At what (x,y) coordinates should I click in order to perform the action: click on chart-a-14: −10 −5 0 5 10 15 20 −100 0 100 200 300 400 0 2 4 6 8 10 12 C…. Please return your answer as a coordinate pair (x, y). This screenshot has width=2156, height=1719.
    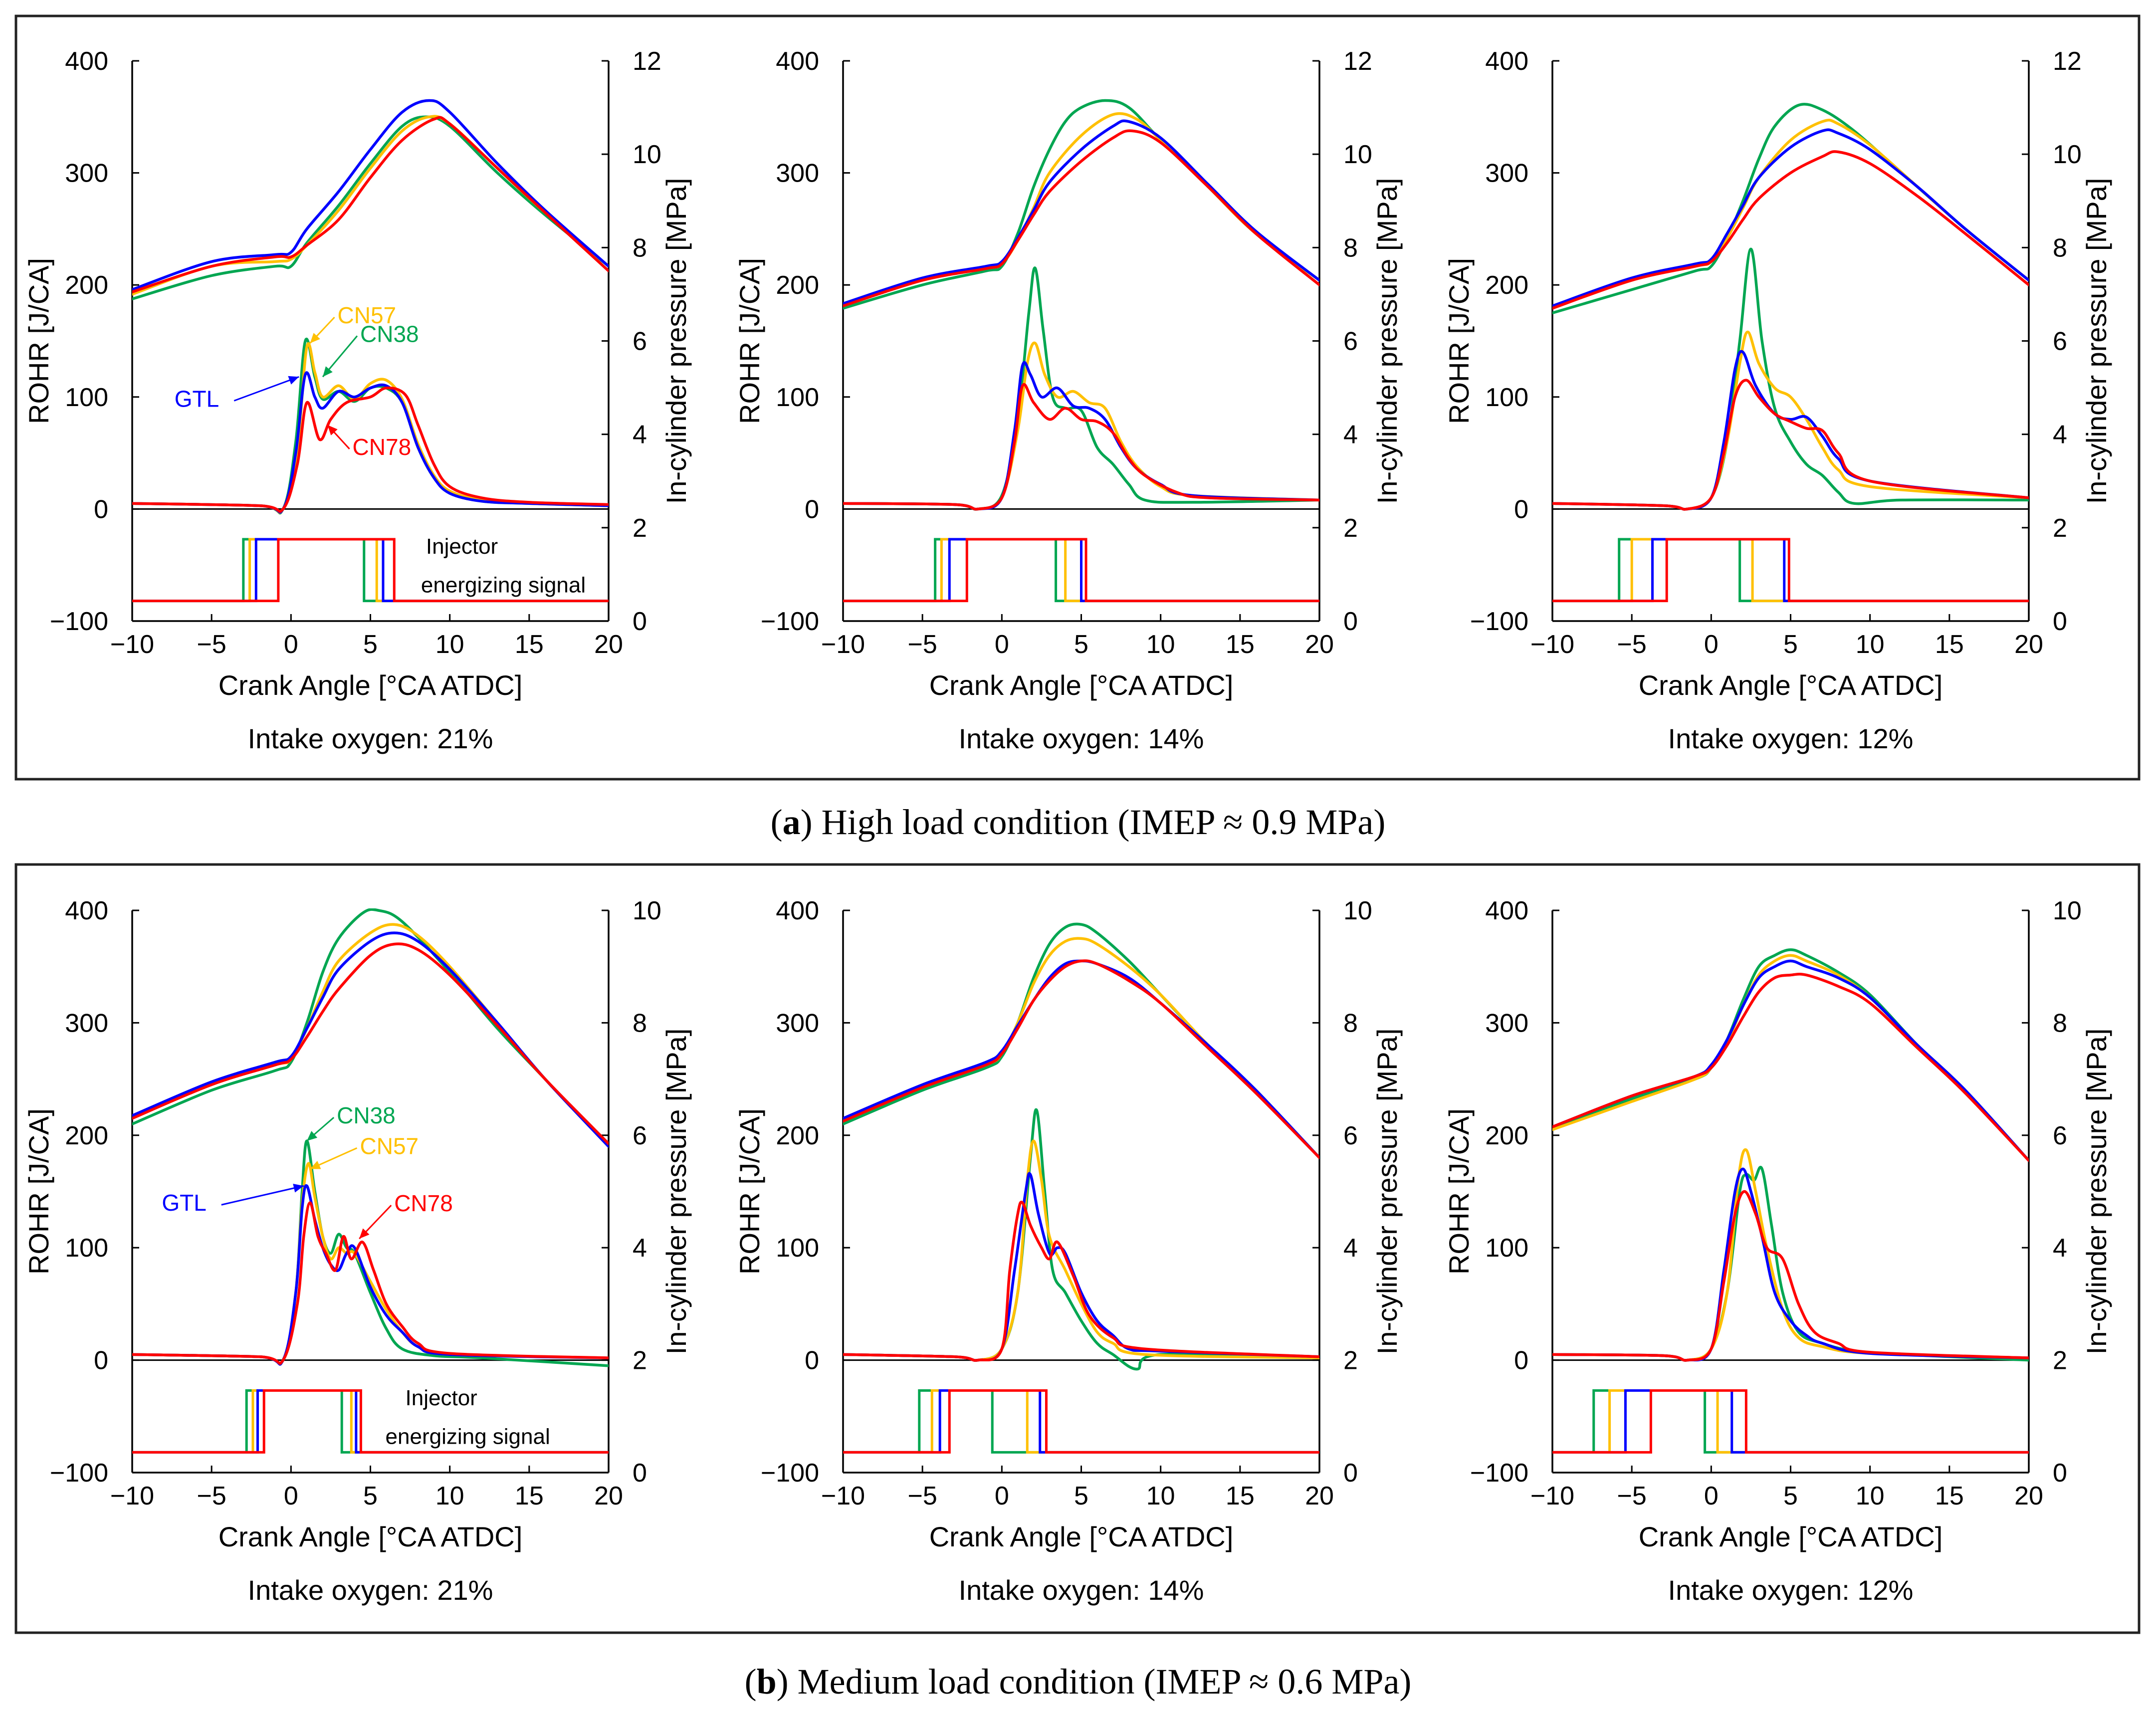
    Looking at the image, I should click on (1068, 400).